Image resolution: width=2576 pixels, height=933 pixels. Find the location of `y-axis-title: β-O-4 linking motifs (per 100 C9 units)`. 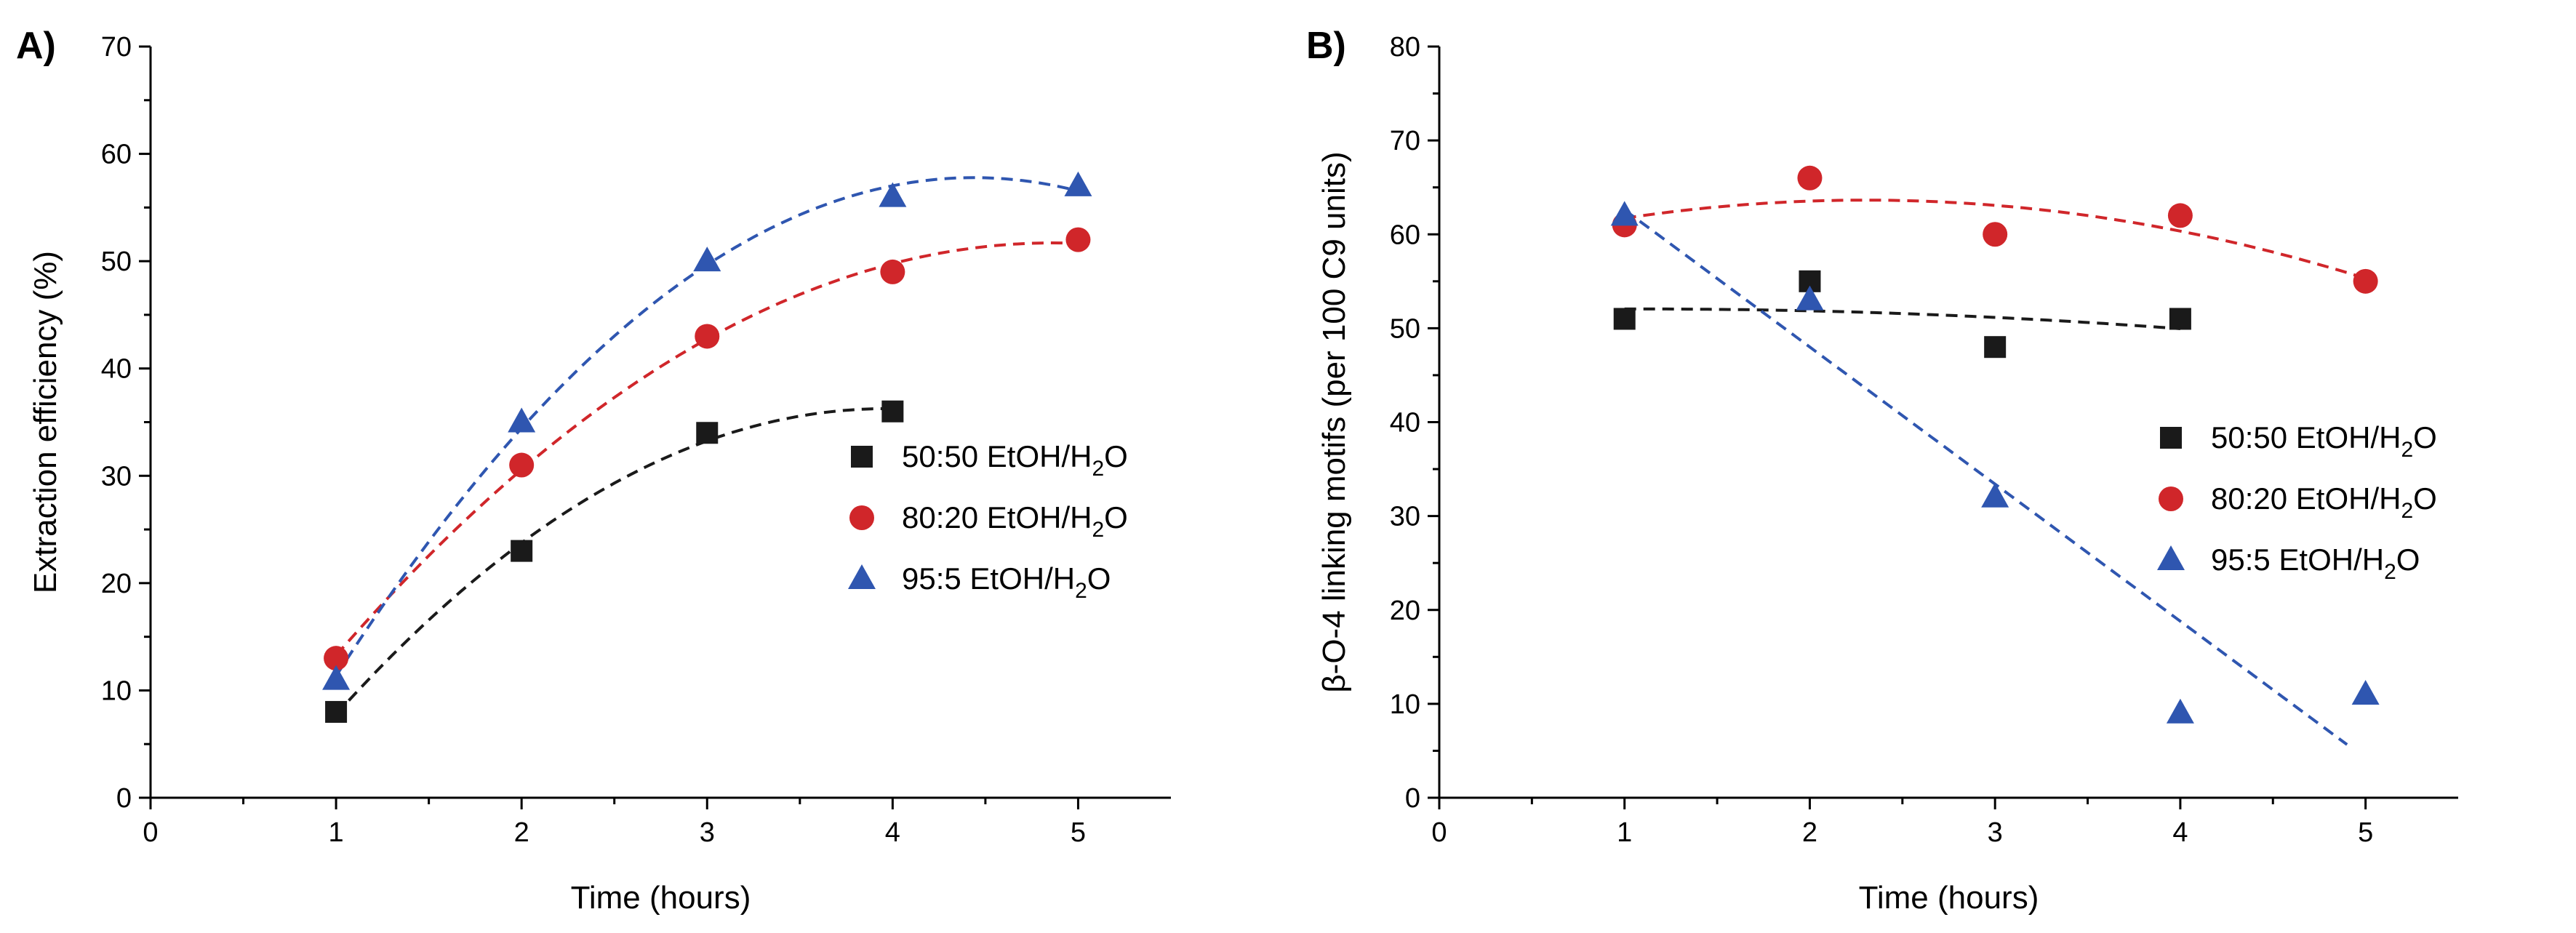

y-axis-title: β-O-4 linking motifs (per 100 C9 units) is located at coordinates (1334, 421).